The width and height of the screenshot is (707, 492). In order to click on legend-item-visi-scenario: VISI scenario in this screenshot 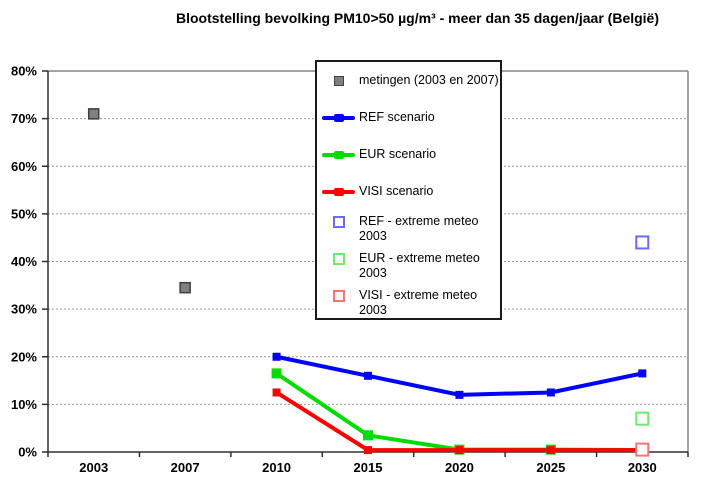, I will do `click(411, 191)`.